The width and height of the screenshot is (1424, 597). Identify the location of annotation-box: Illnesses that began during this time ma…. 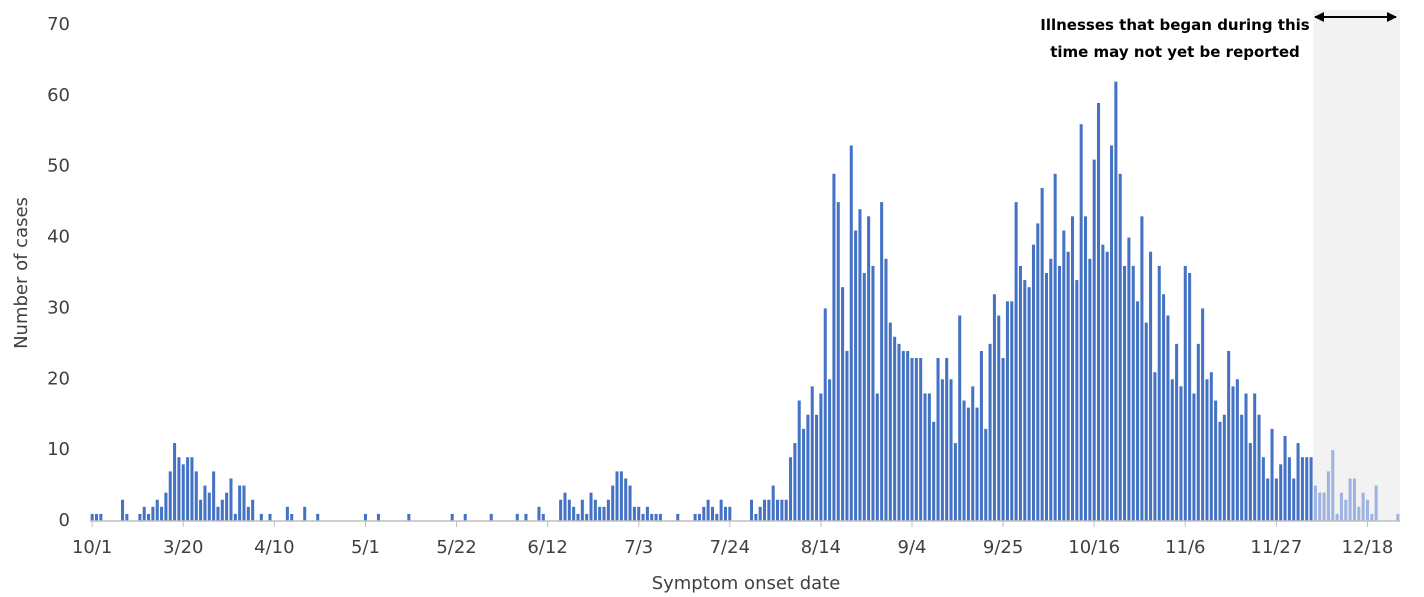
(1174, 38).